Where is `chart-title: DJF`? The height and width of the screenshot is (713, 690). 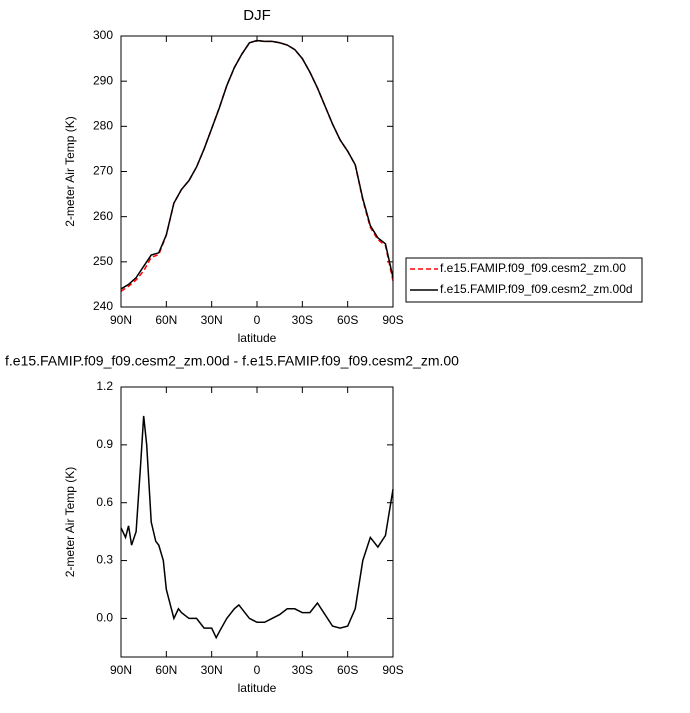 chart-title: DJF is located at coordinates (257, 15).